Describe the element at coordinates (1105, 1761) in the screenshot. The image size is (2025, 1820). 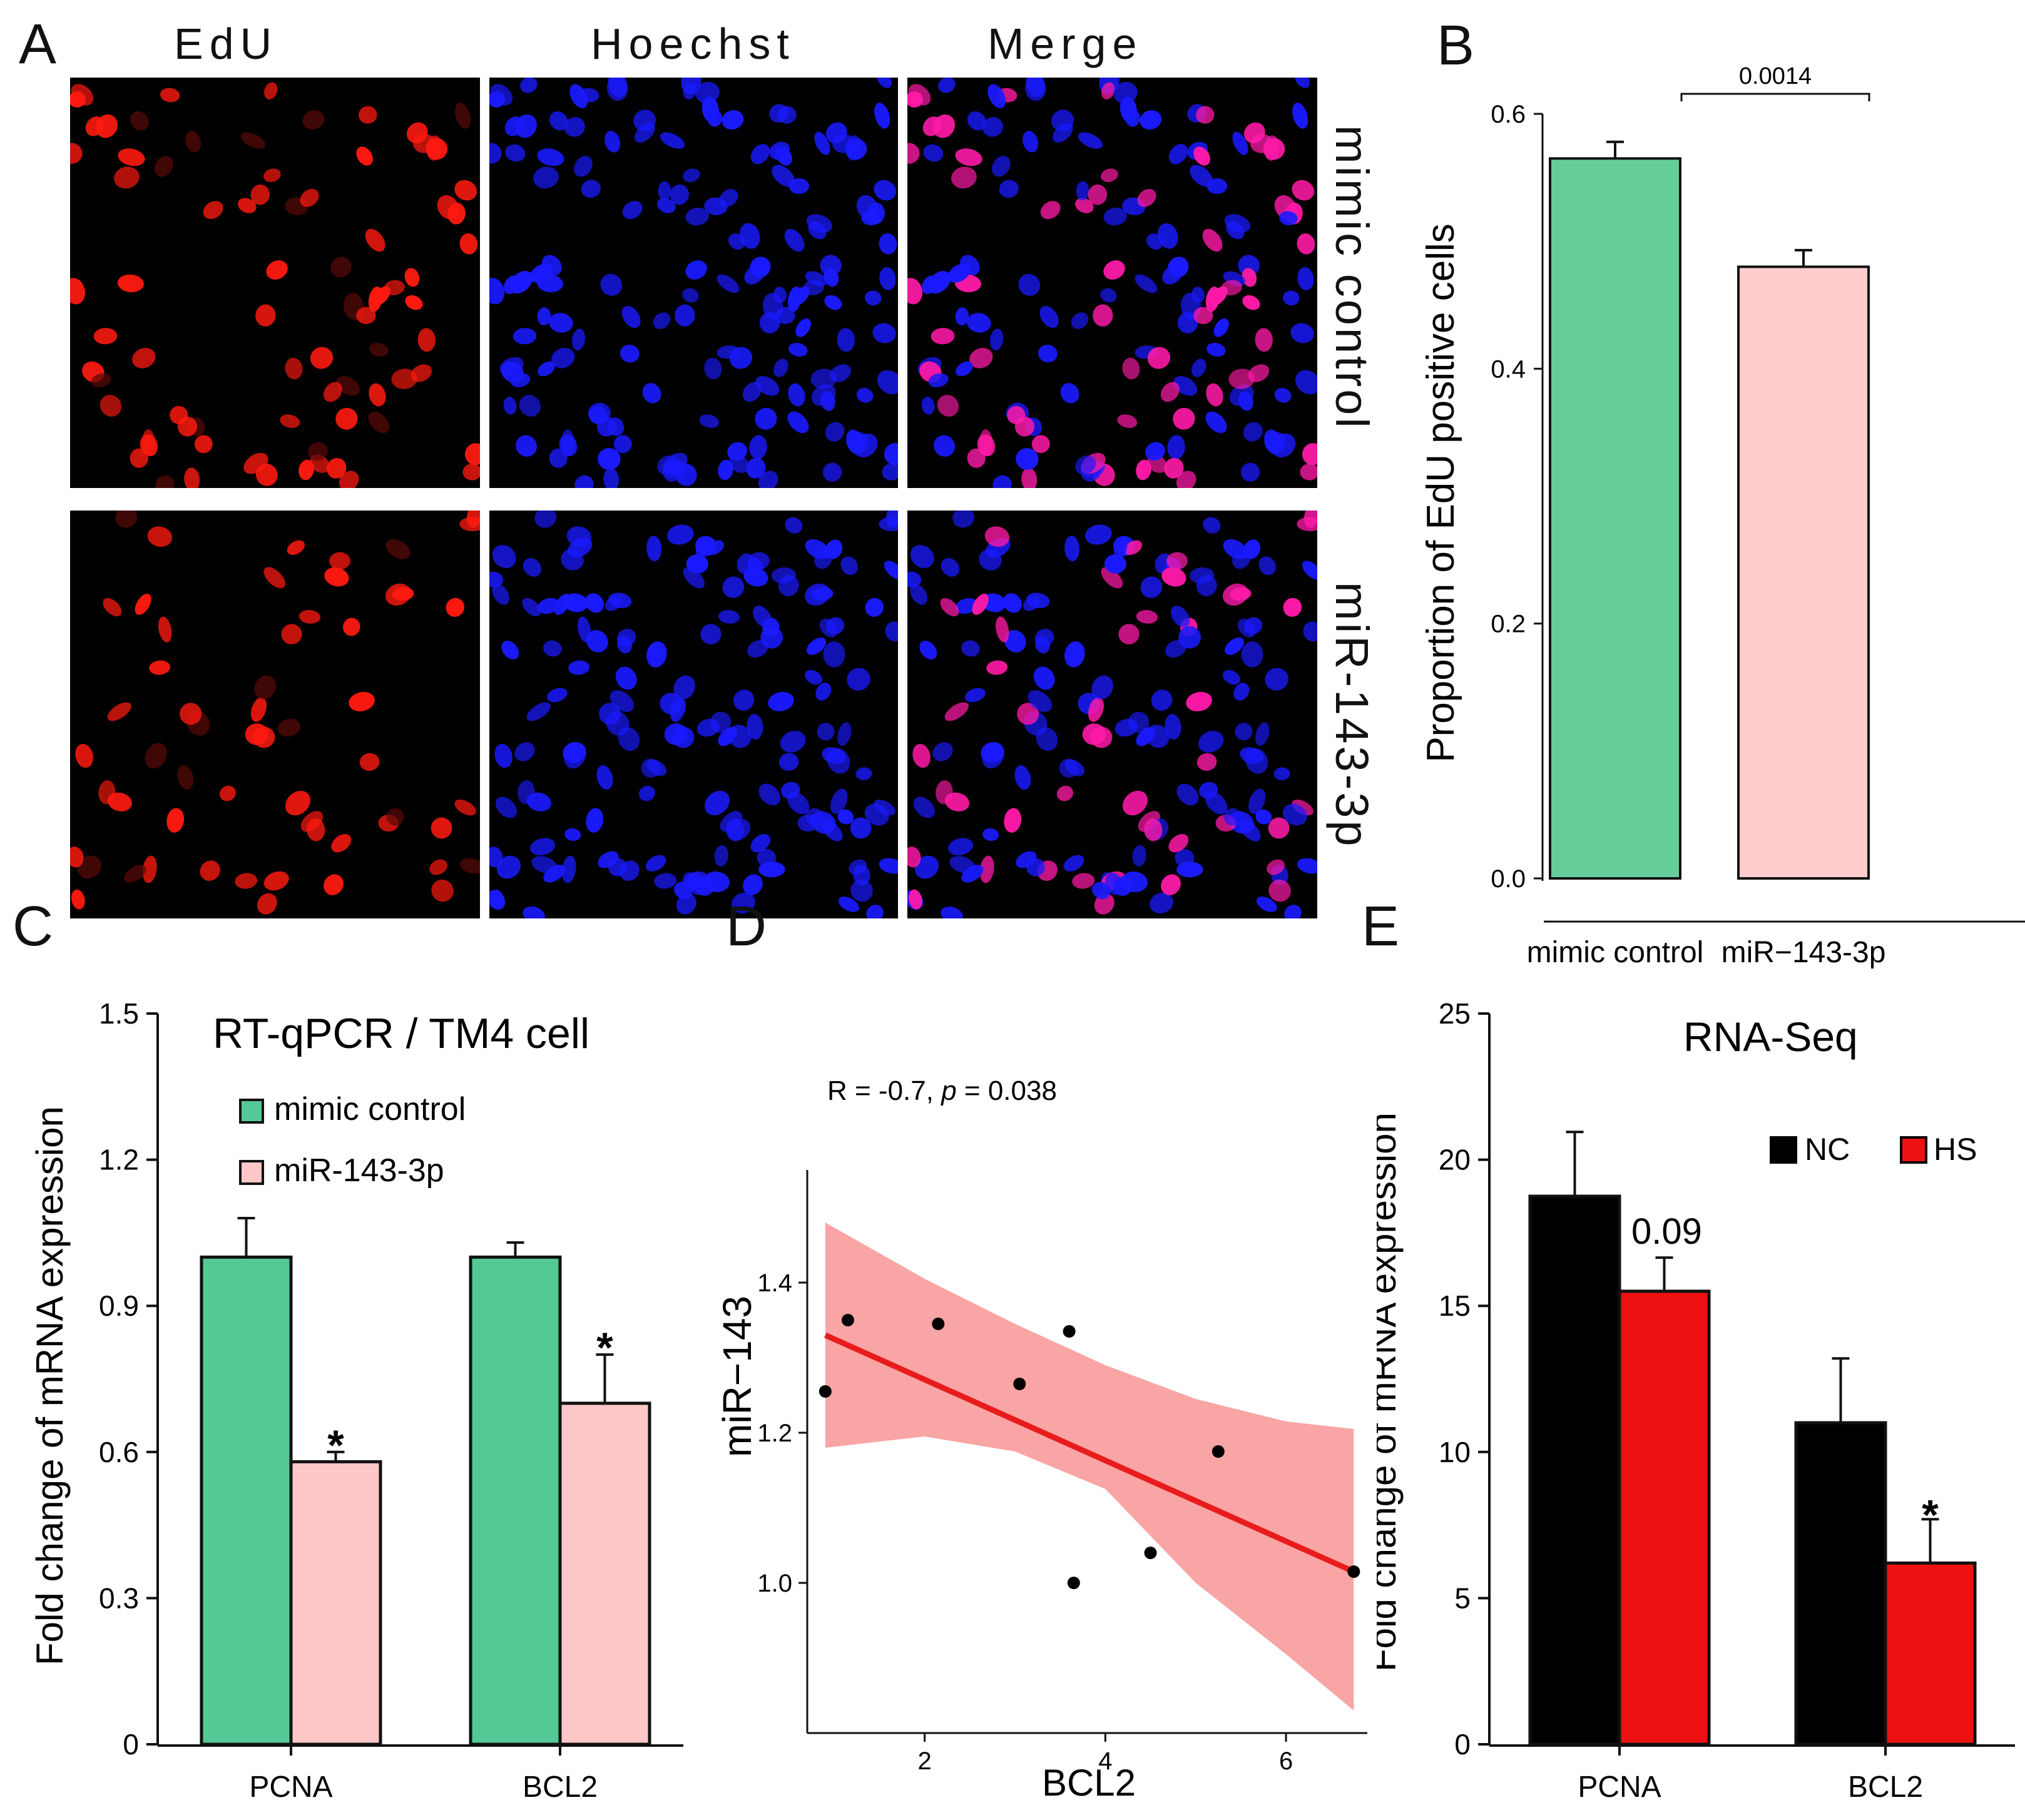
I see `x-tick-label: 4` at that location.